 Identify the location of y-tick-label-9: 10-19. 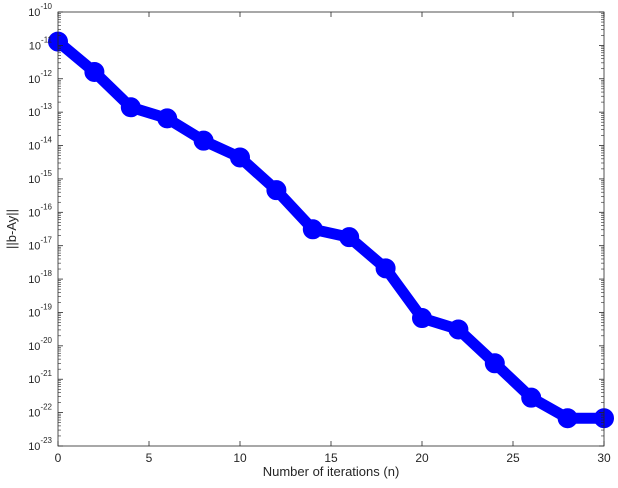
(40, 310).